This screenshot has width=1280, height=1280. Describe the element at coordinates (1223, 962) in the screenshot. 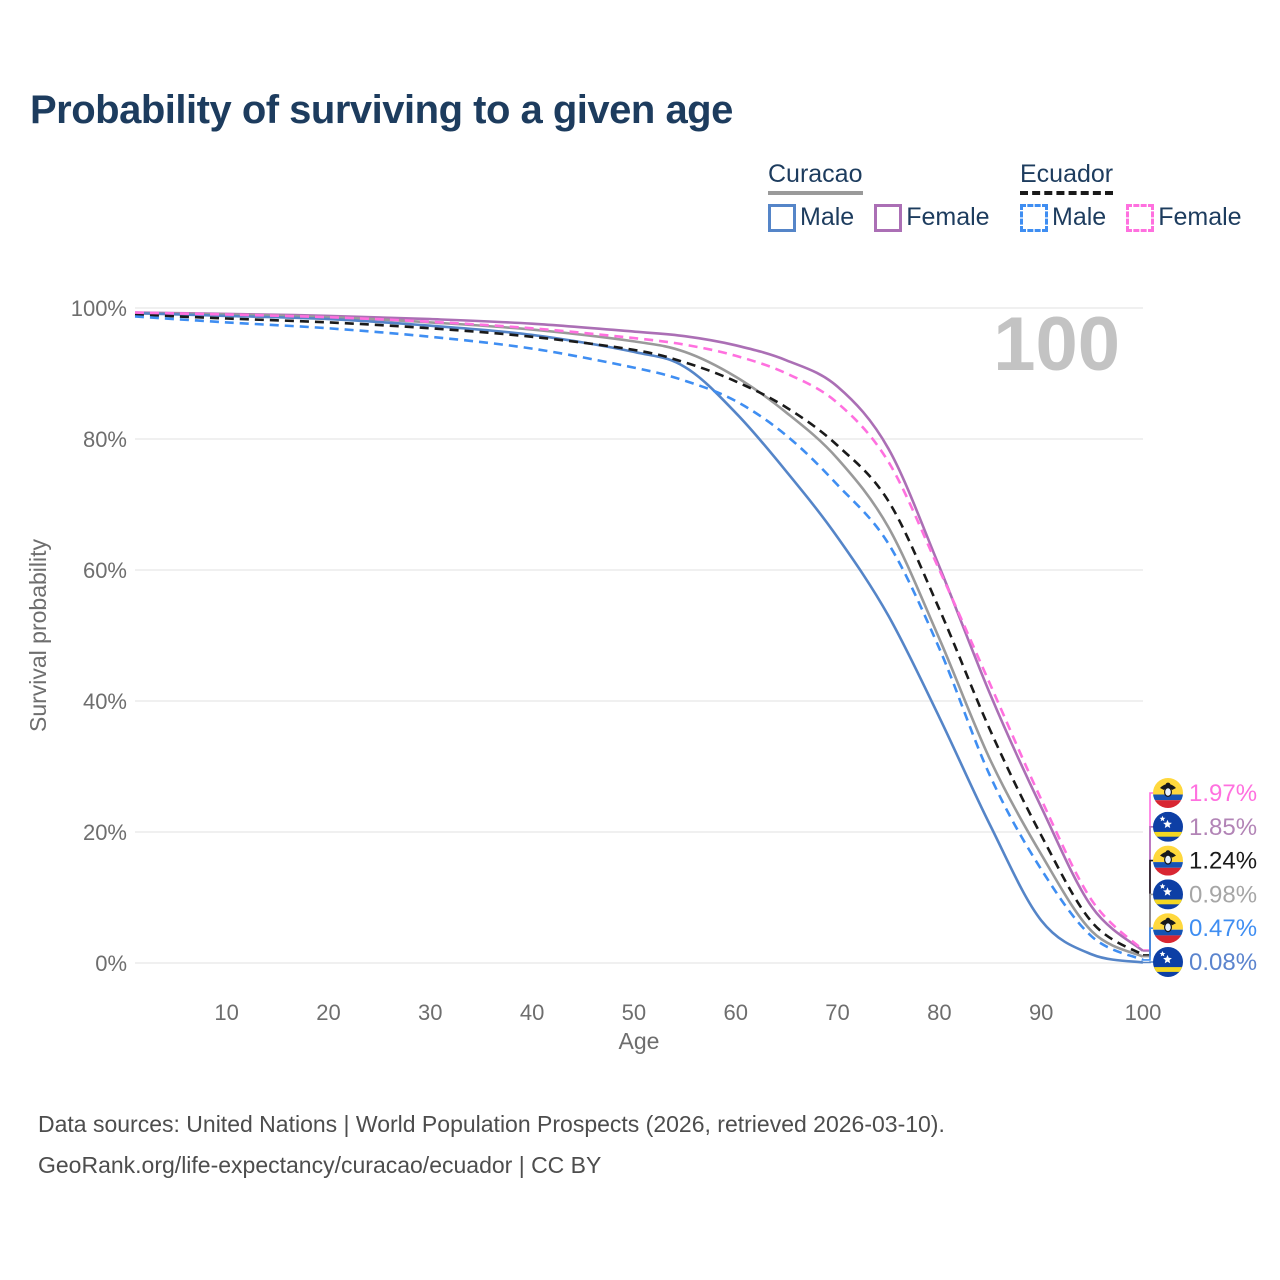

I see `end-value-label: 0.08%` at that location.